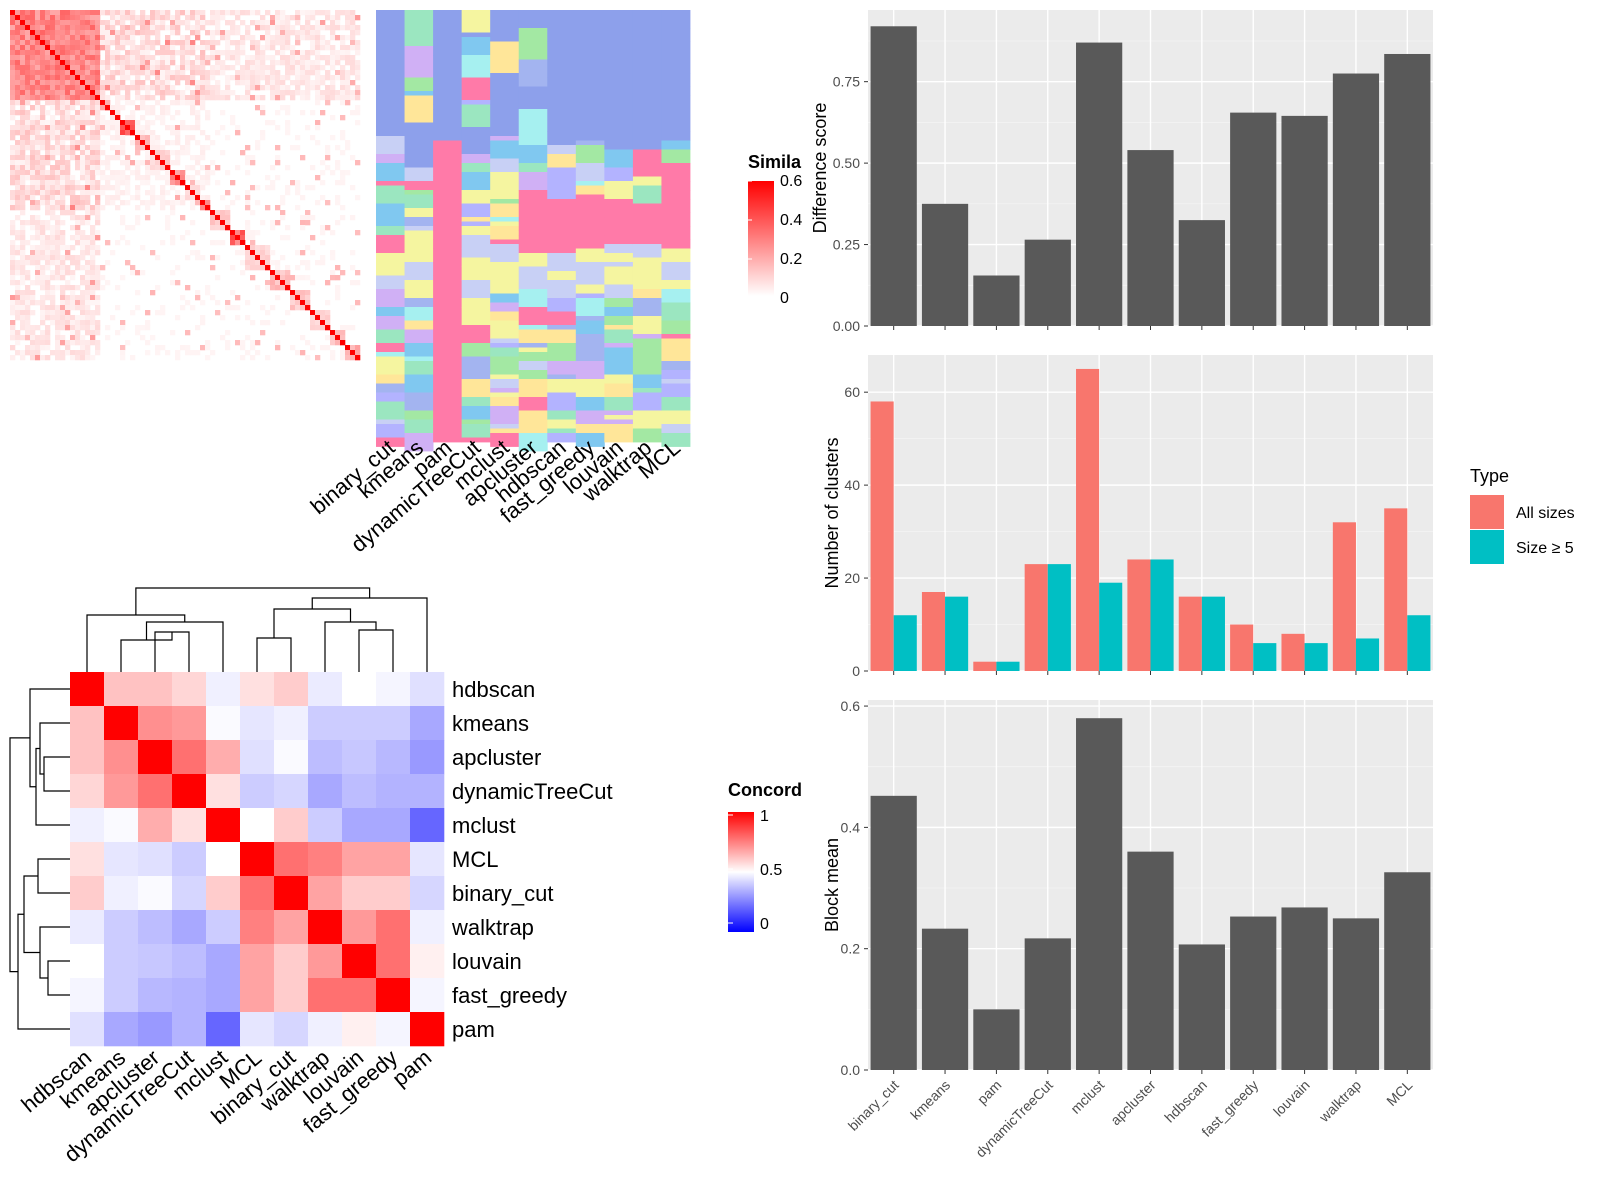 The width and height of the screenshot is (1600, 1200). I want to click on y-tick-label: 0.2, so click(851, 949).